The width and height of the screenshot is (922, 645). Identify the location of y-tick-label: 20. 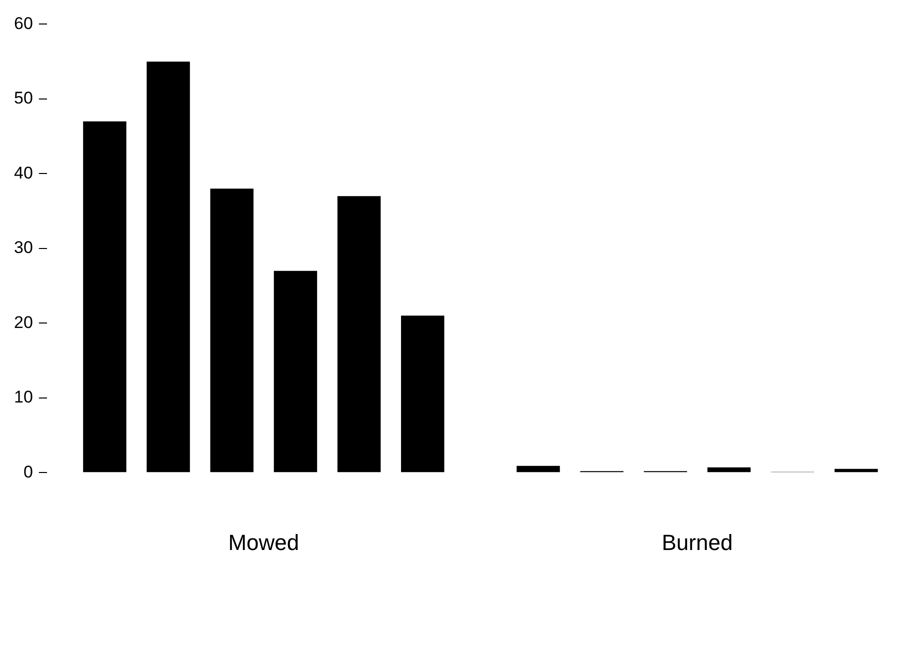
(23, 322).